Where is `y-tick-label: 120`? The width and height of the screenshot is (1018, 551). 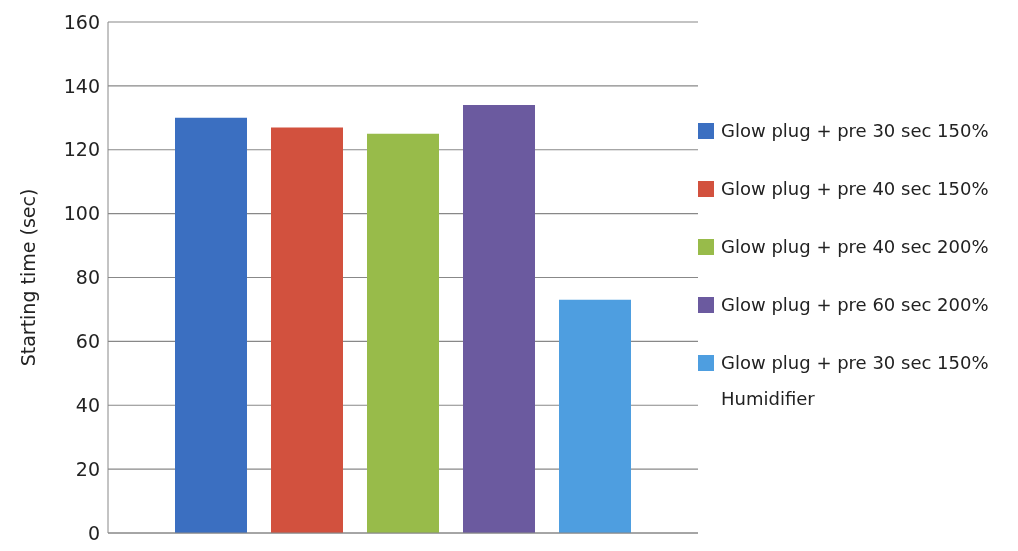 y-tick-label: 120 is located at coordinates (81, 149).